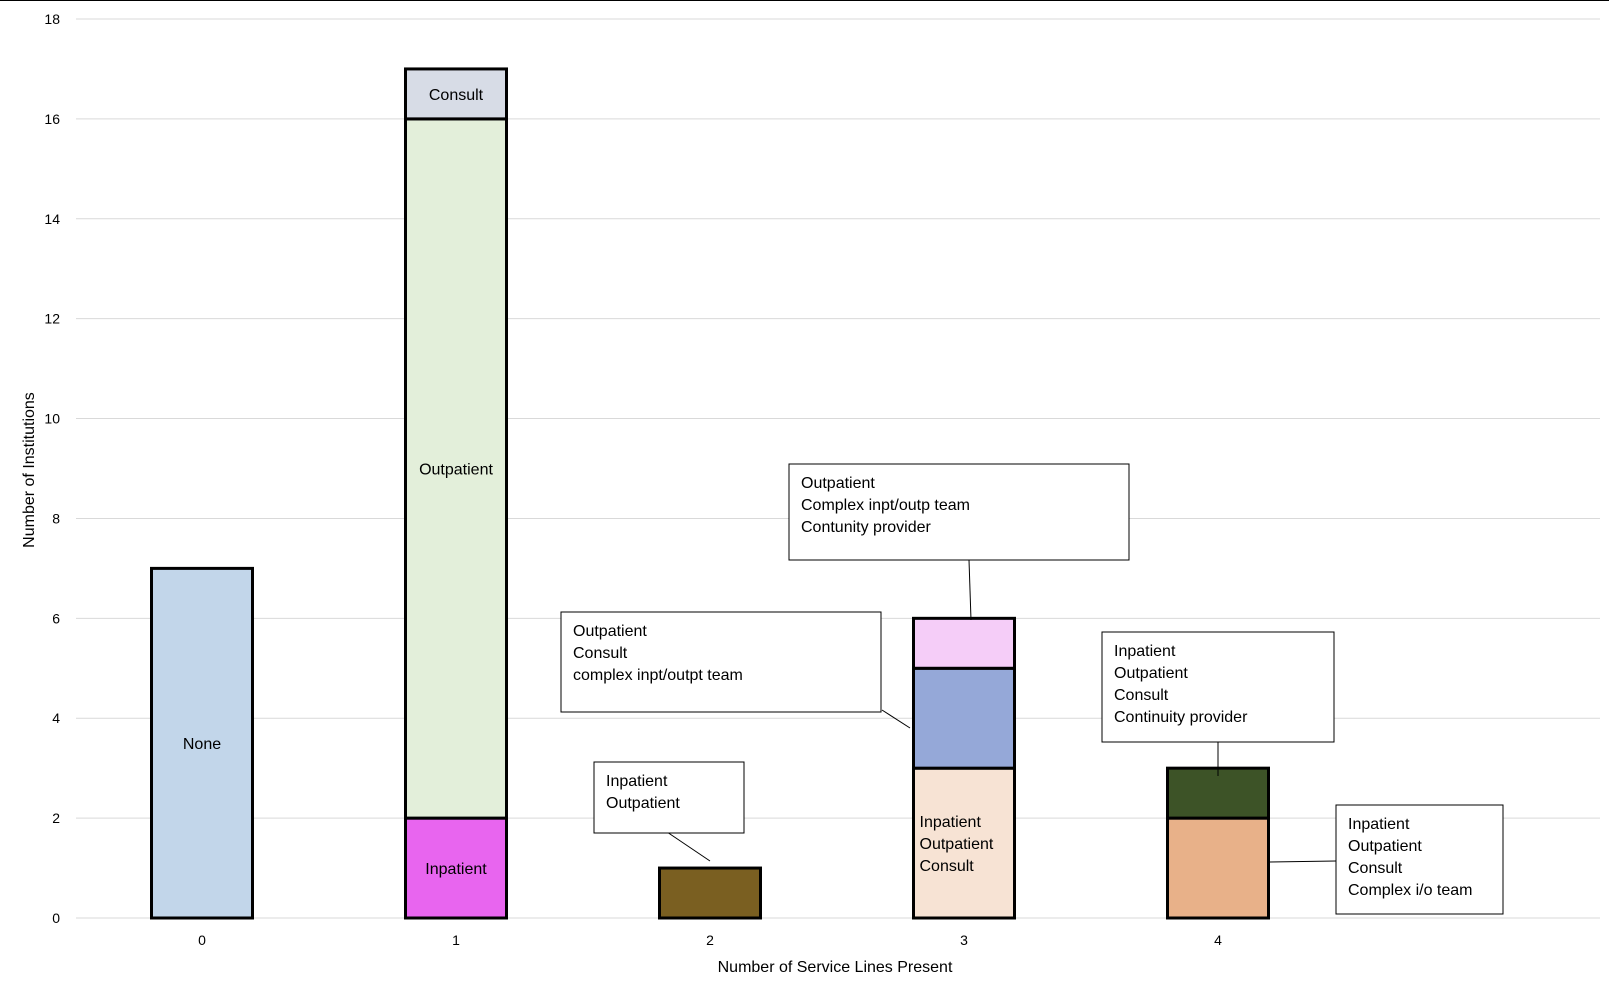  I want to click on bar-segment-label: None, so click(202, 744).